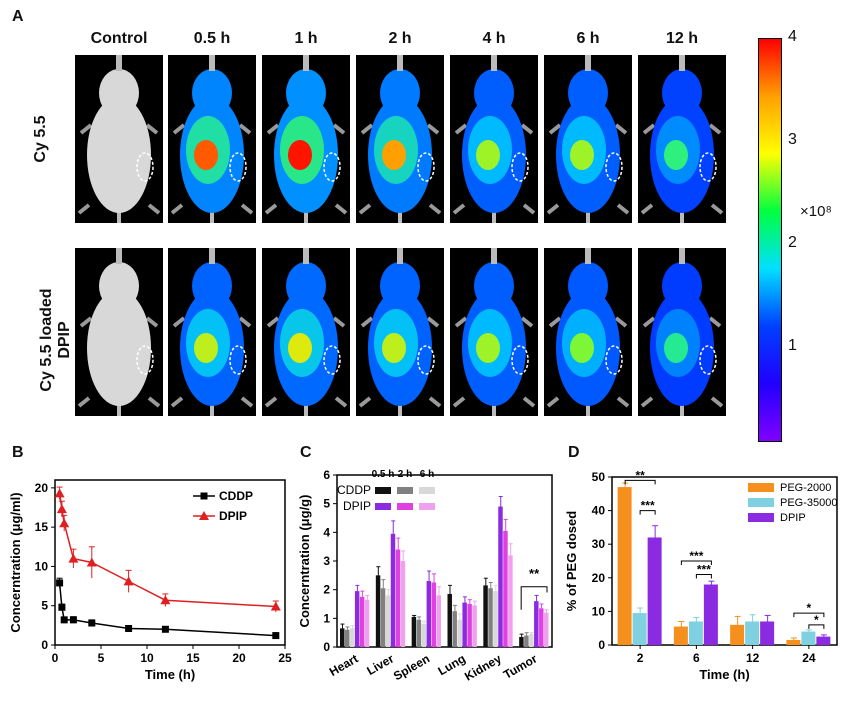  Describe the element at coordinates (383, 474) in the screenshot. I see `legend-time-label: 0.5 h` at that location.